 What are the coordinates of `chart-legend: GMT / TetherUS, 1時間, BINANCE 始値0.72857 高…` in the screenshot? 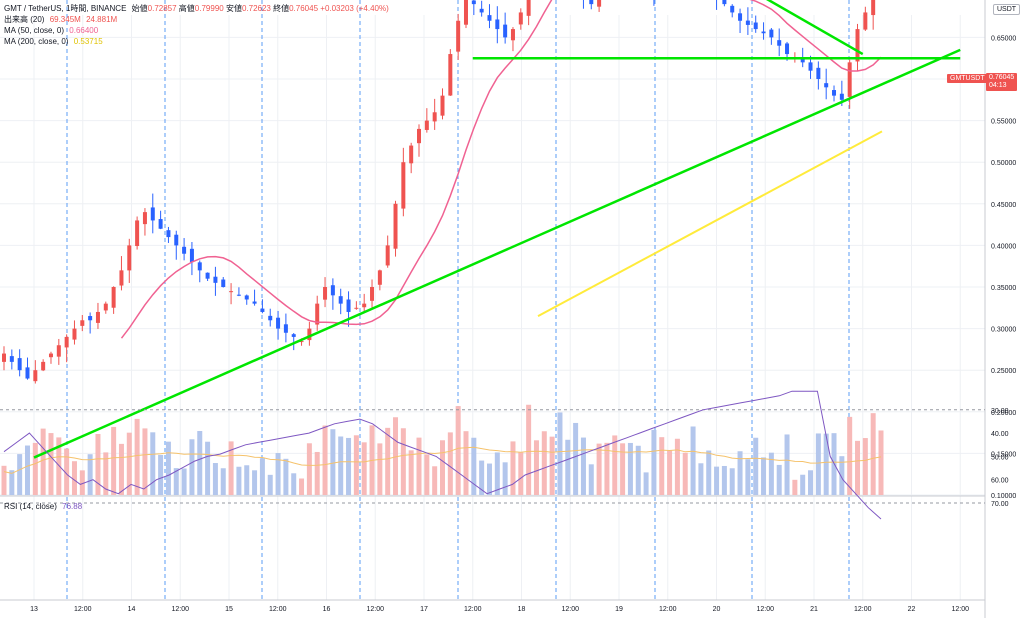 It's located at (196, 25).